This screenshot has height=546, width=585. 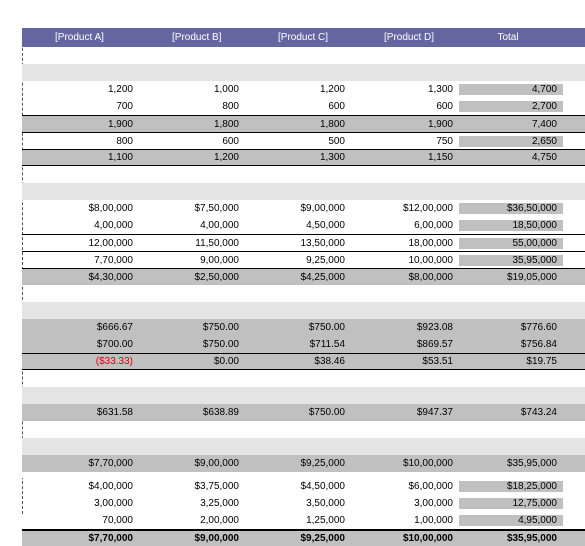 What do you see at coordinates (434, 344) in the screenshot?
I see `cell: $869.57` at bounding box center [434, 344].